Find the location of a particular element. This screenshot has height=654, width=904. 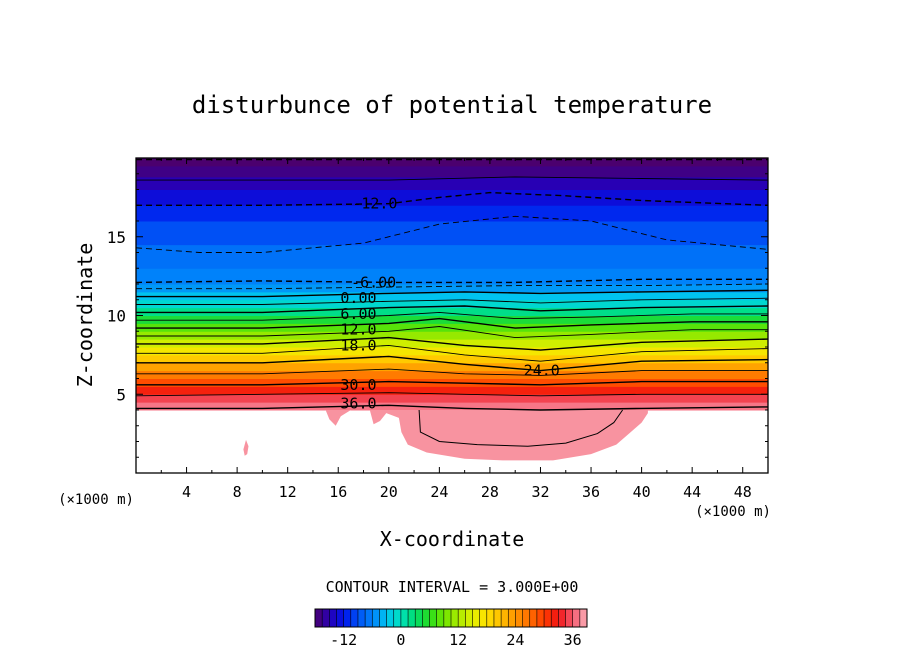

contour-interval-note: CONTOUR INTERVAL = 3.000E+00 is located at coordinates (452, 587).